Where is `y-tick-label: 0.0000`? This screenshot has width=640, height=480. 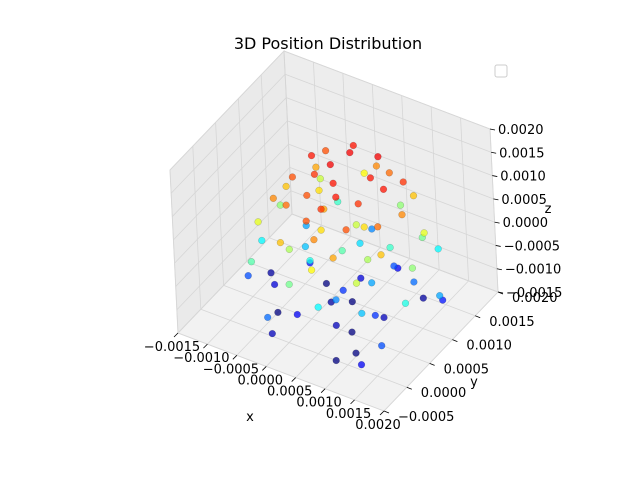
y-tick-label: 0.0000 is located at coordinates (444, 393).